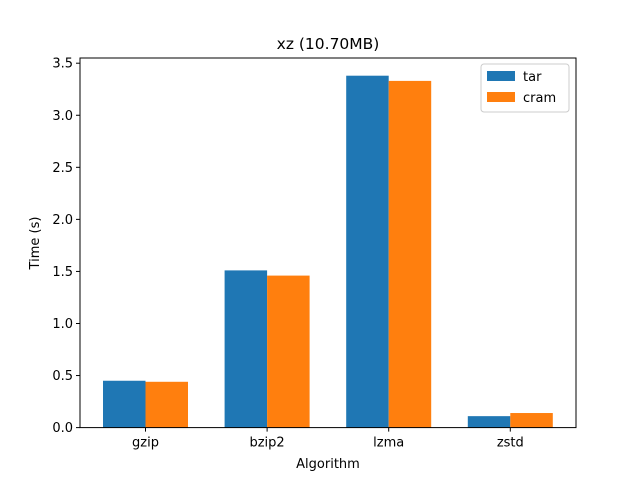 The width and height of the screenshot is (640, 480). I want to click on y-tick-label: 3.0, so click(62, 116).